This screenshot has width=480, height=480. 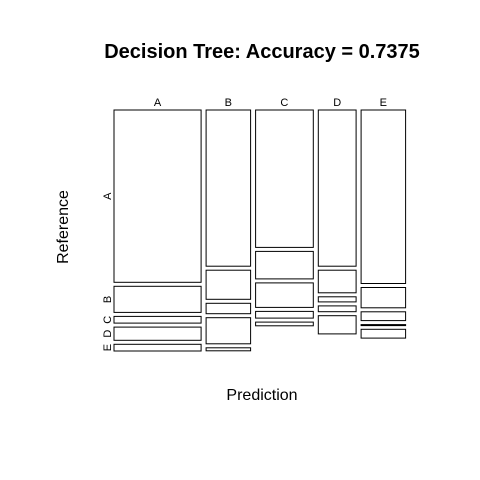 I want to click on y-tick-label-d: D, so click(x=108, y=334).